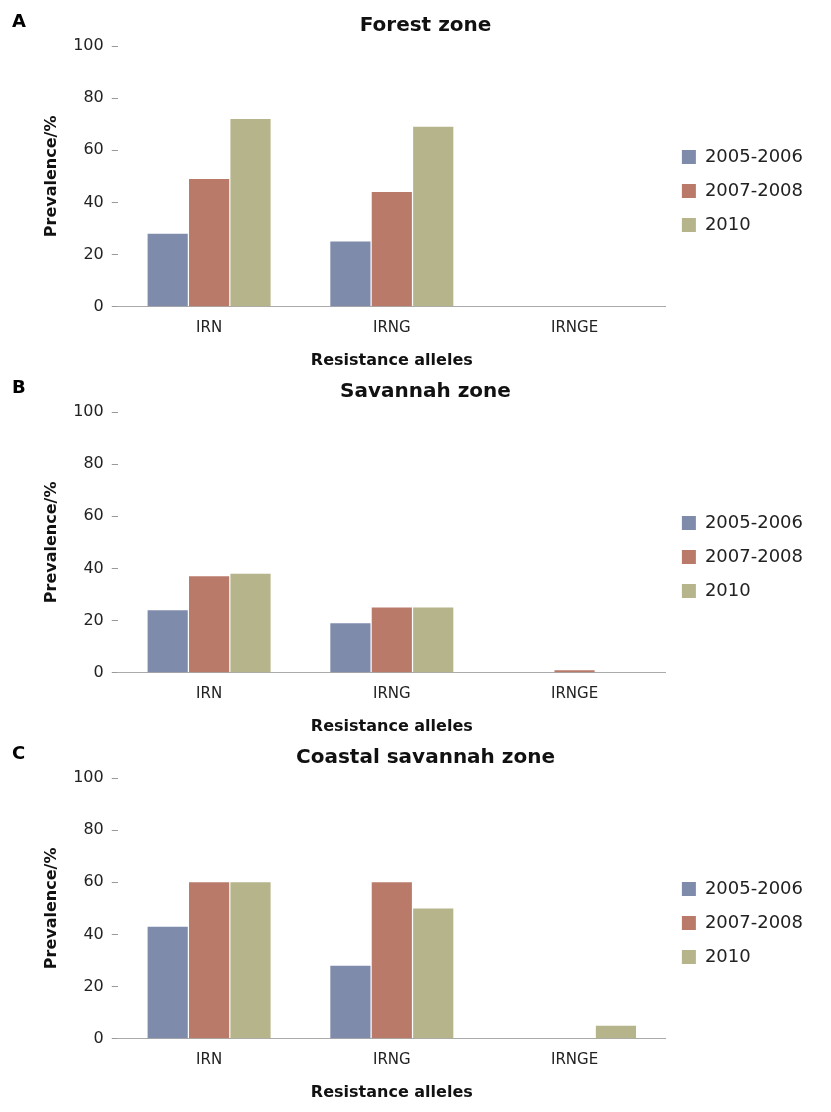 The height and width of the screenshot is (1112, 831). What do you see at coordinates (425, 756) in the screenshot?
I see `chart-title: Coastal savannah zone` at bounding box center [425, 756].